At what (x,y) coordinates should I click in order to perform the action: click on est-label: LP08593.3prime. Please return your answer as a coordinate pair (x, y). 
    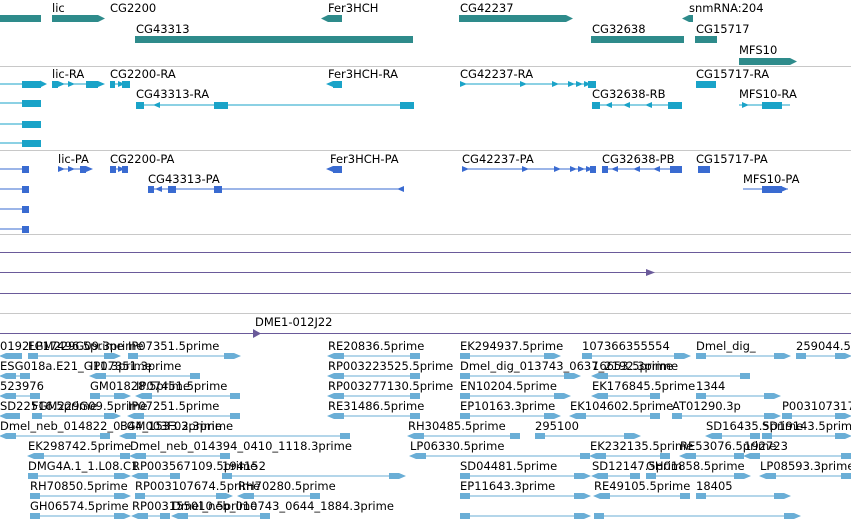
    Looking at the image, I should click on (805, 466).